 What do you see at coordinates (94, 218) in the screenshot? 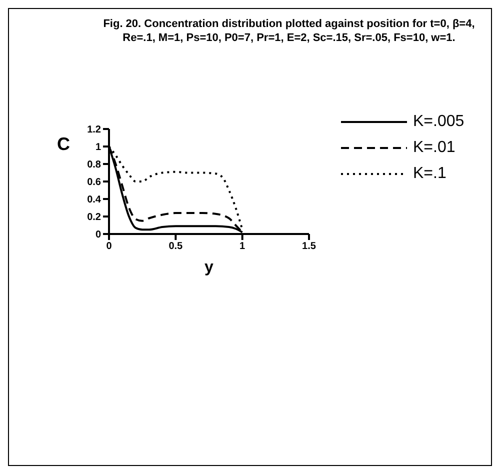
I see `y-tick-label: 0.2` at bounding box center [94, 218].